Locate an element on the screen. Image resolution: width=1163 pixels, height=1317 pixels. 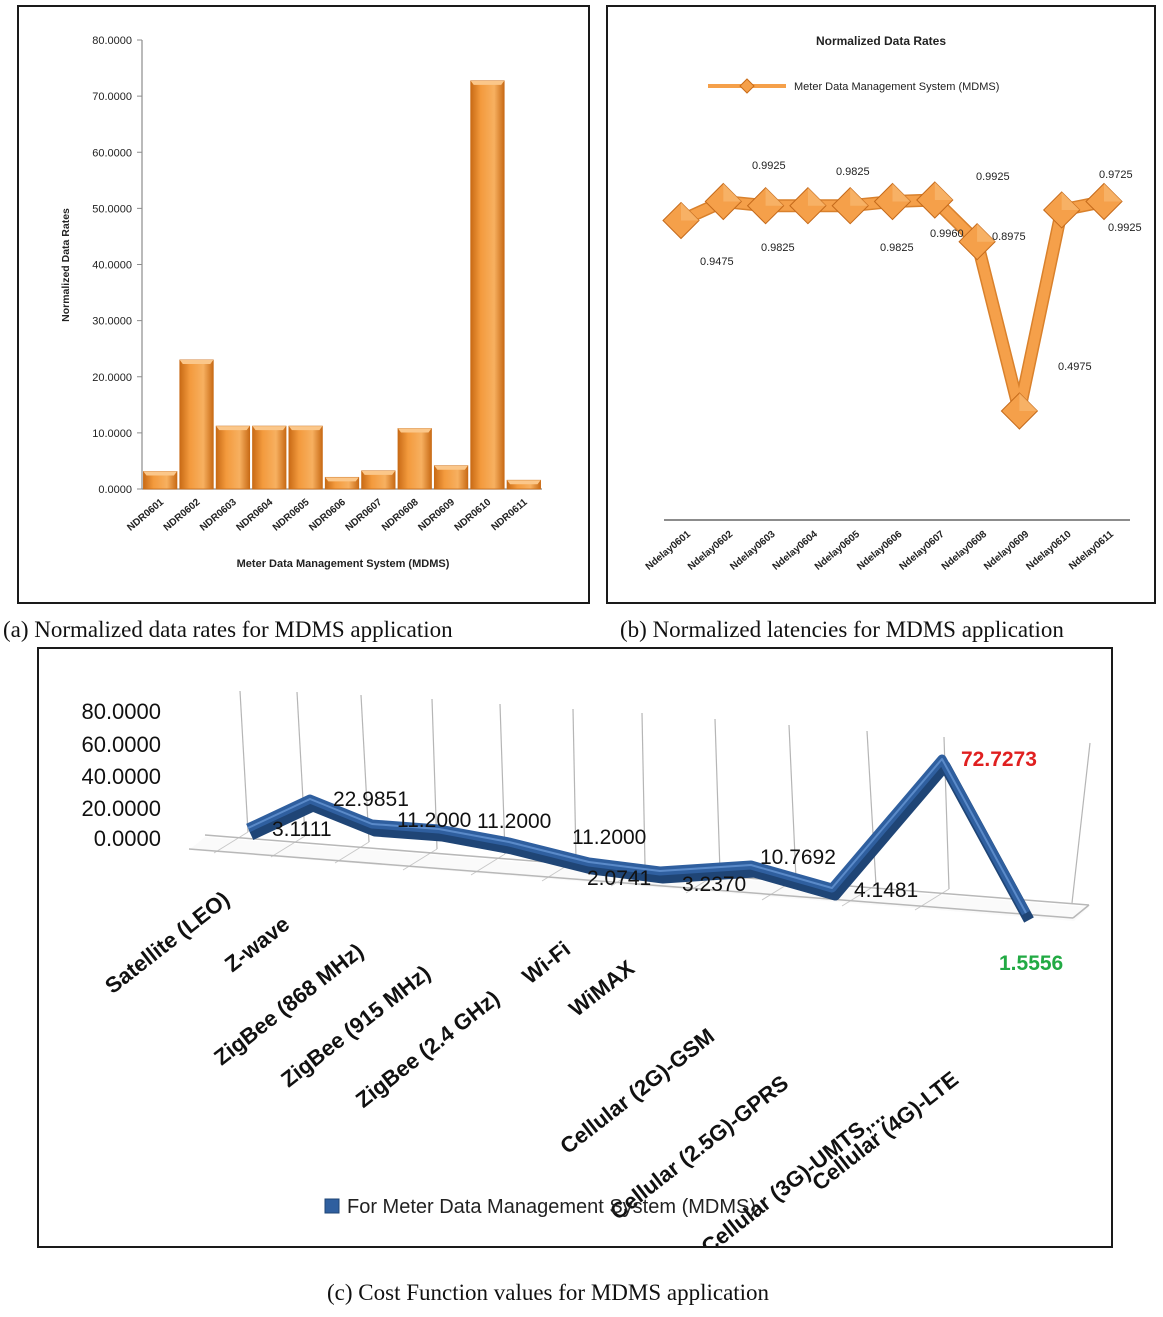
x-tick-label: NDR0605 is located at coordinates (291, 515).